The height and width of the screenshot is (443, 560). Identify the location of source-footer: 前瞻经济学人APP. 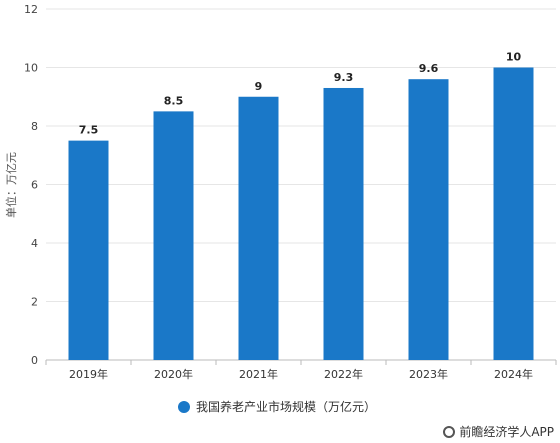
(498, 431).